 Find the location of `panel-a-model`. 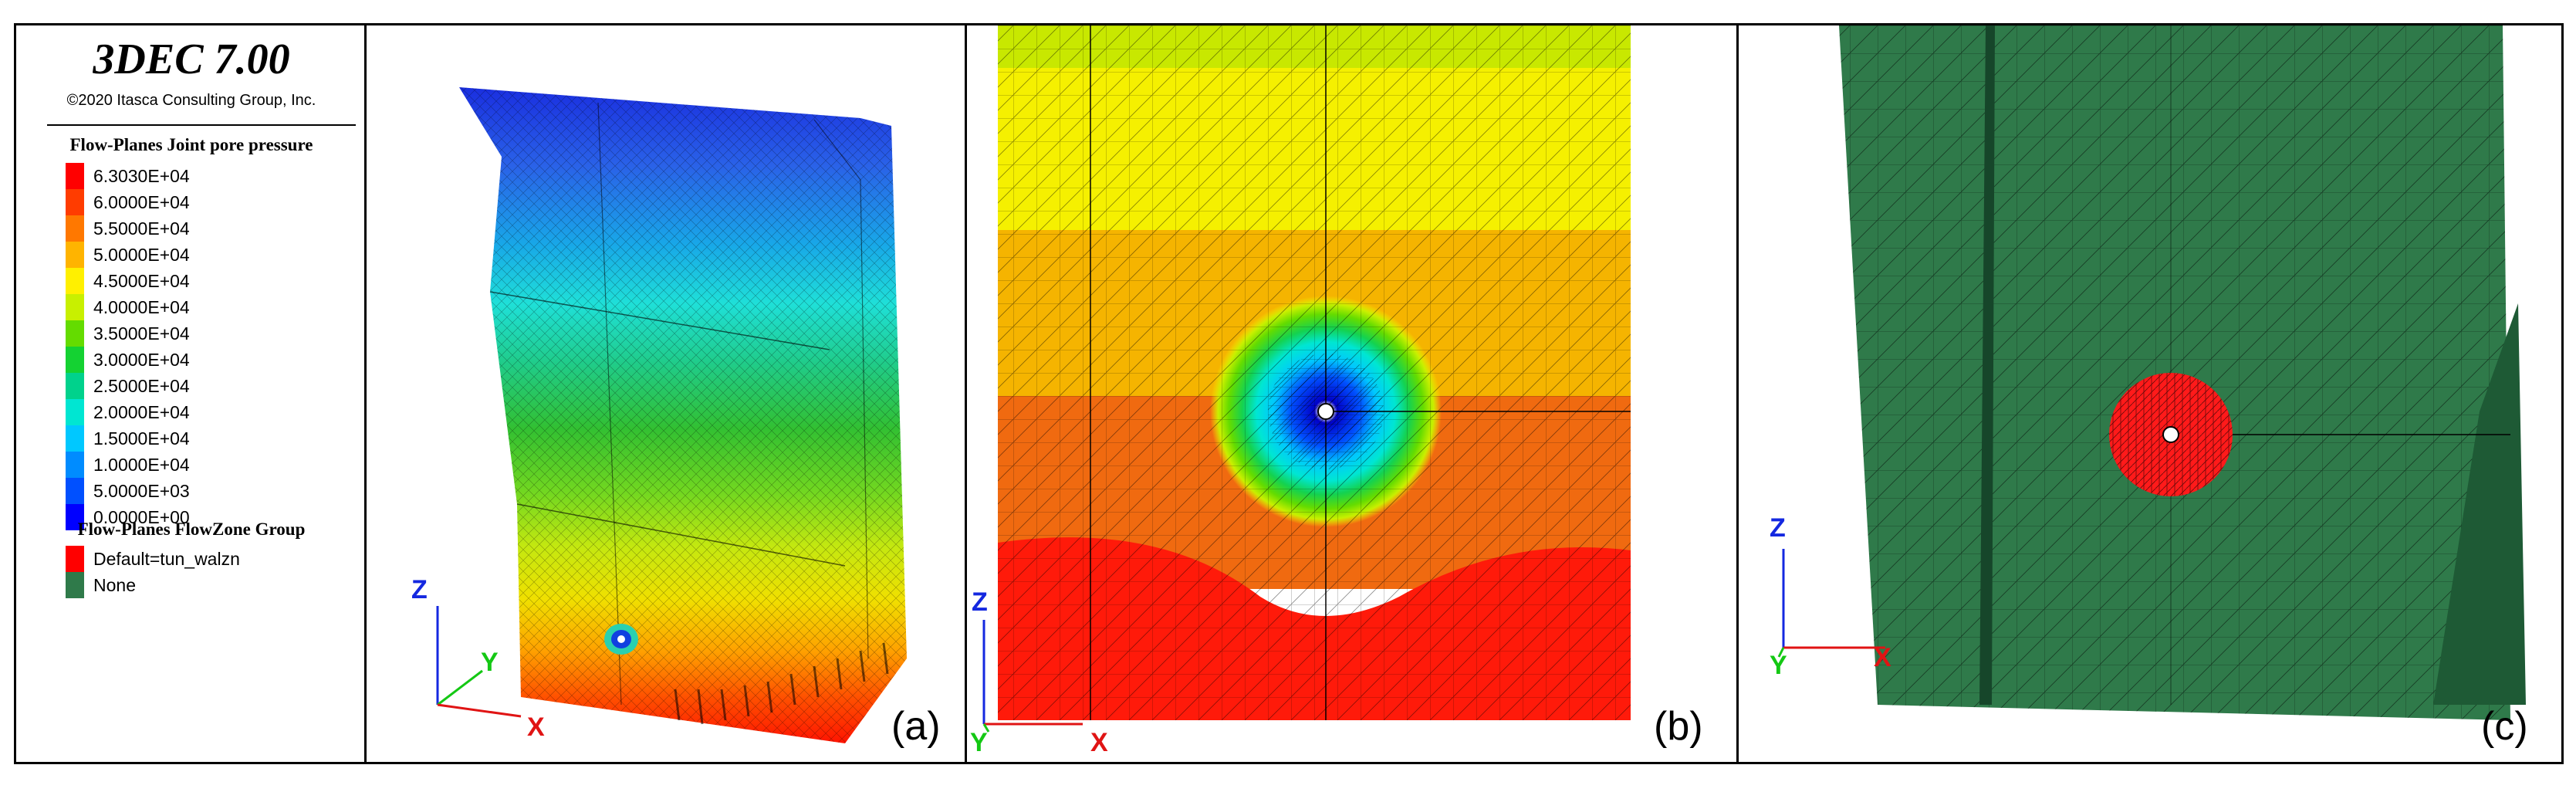

panel-a-model is located at coordinates (683, 415).